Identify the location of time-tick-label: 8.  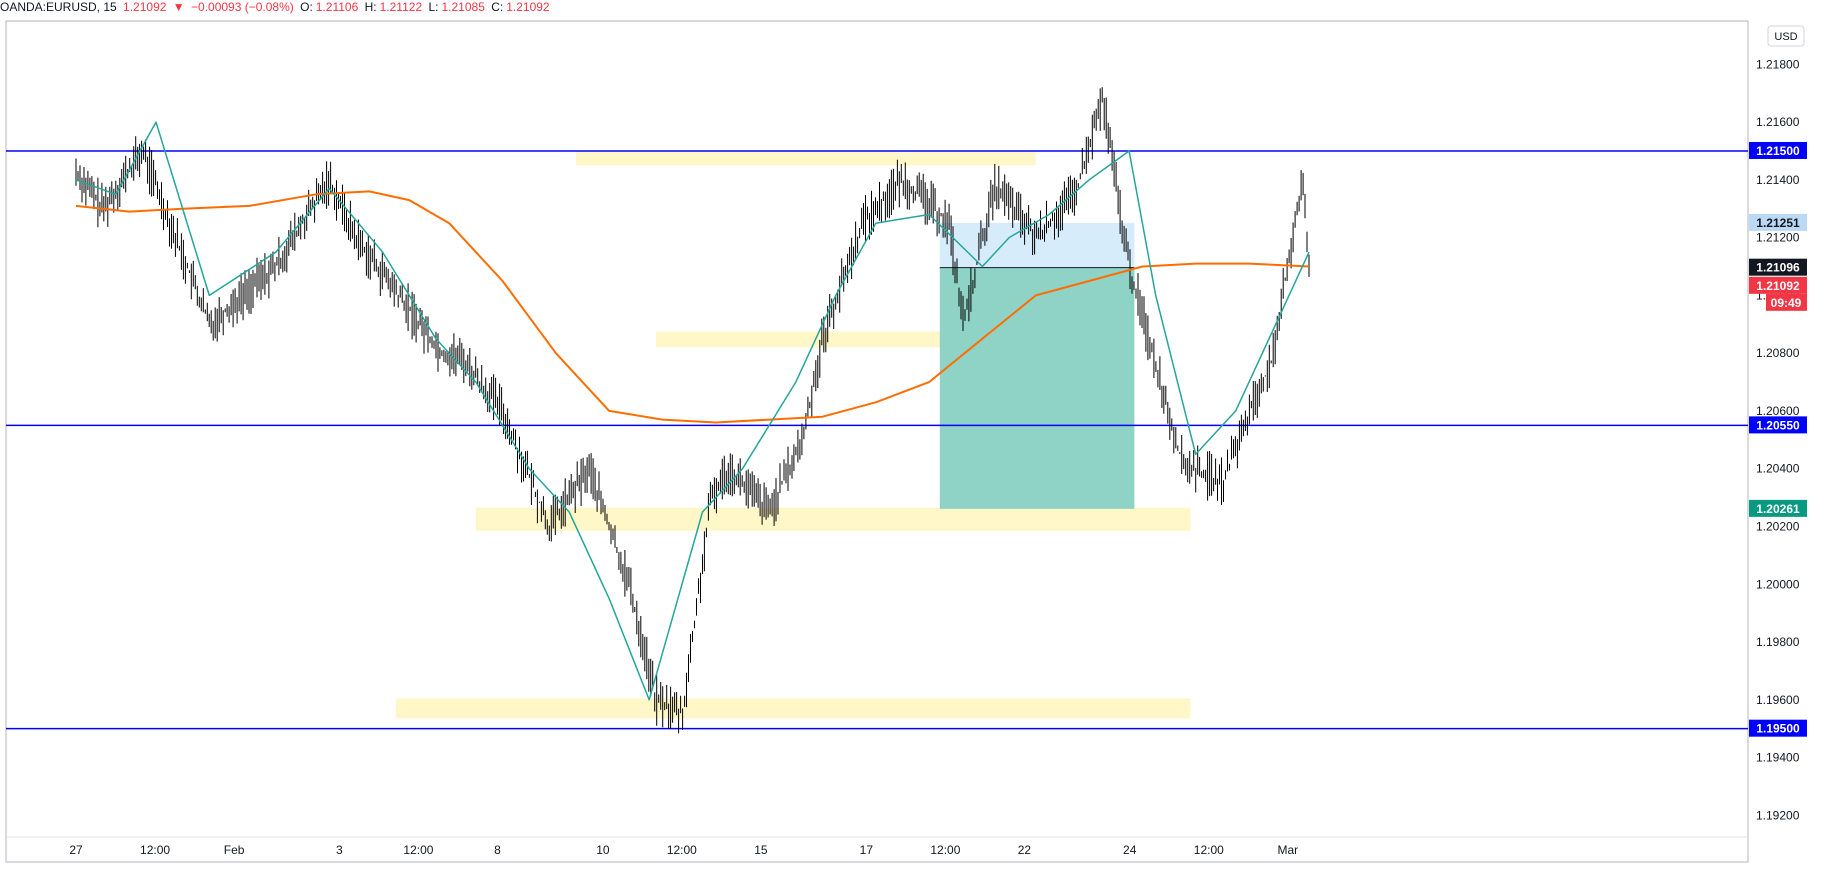
(497, 850).